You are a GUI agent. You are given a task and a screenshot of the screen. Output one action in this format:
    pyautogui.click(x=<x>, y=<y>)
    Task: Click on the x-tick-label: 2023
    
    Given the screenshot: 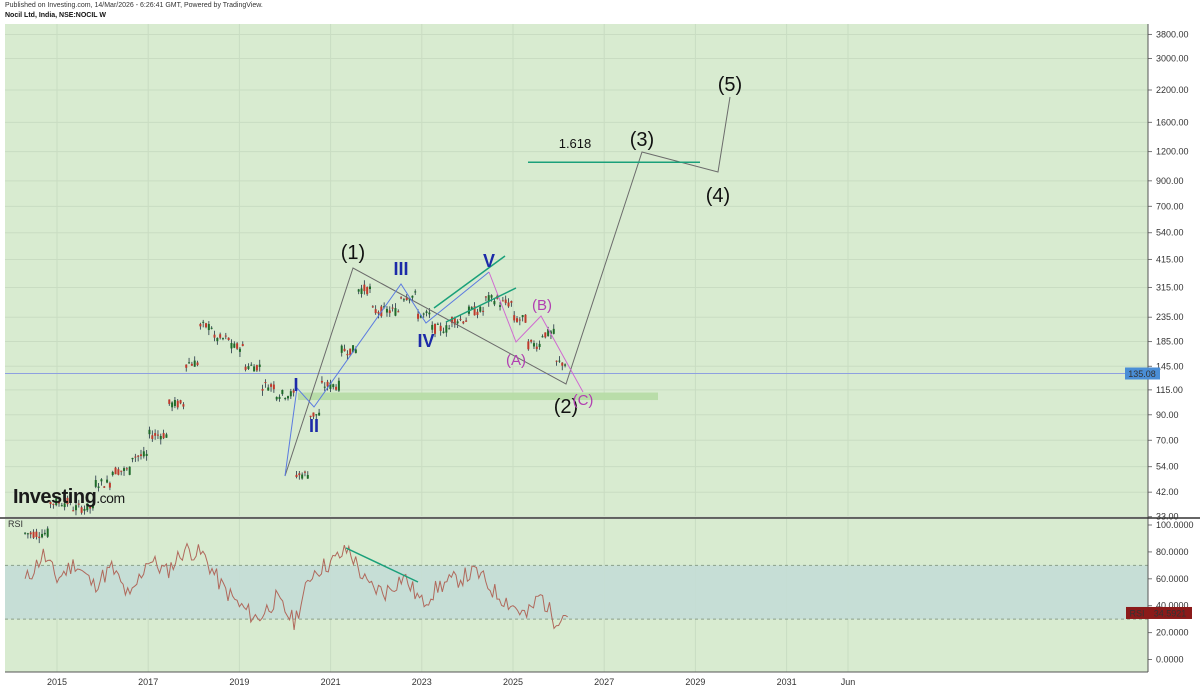 What is the action you would take?
    pyautogui.click(x=422, y=682)
    